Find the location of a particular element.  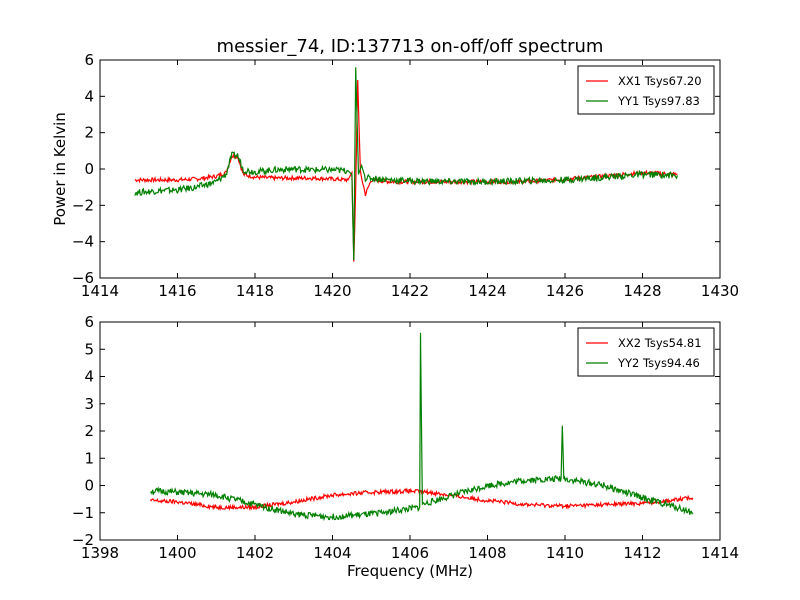

legend-1: XX2 Tsys54.81 YY2 Tsys94.46 is located at coordinates (646, 352).